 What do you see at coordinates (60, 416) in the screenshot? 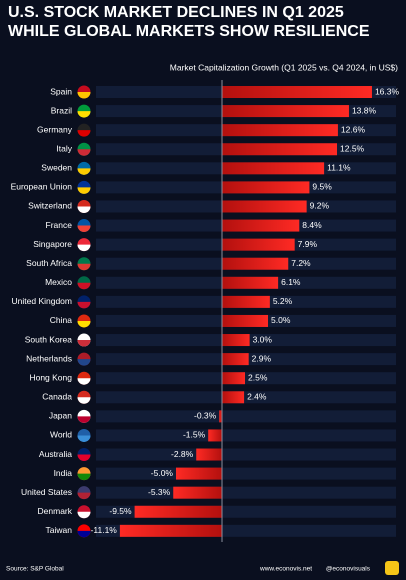
I see `category-label: Japan` at bounding box center [60, 416].